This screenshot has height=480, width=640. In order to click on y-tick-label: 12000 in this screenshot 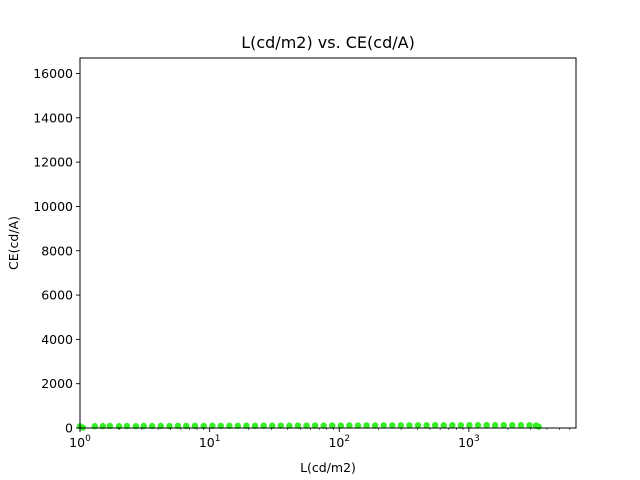, I will do `click(53, 162)`.